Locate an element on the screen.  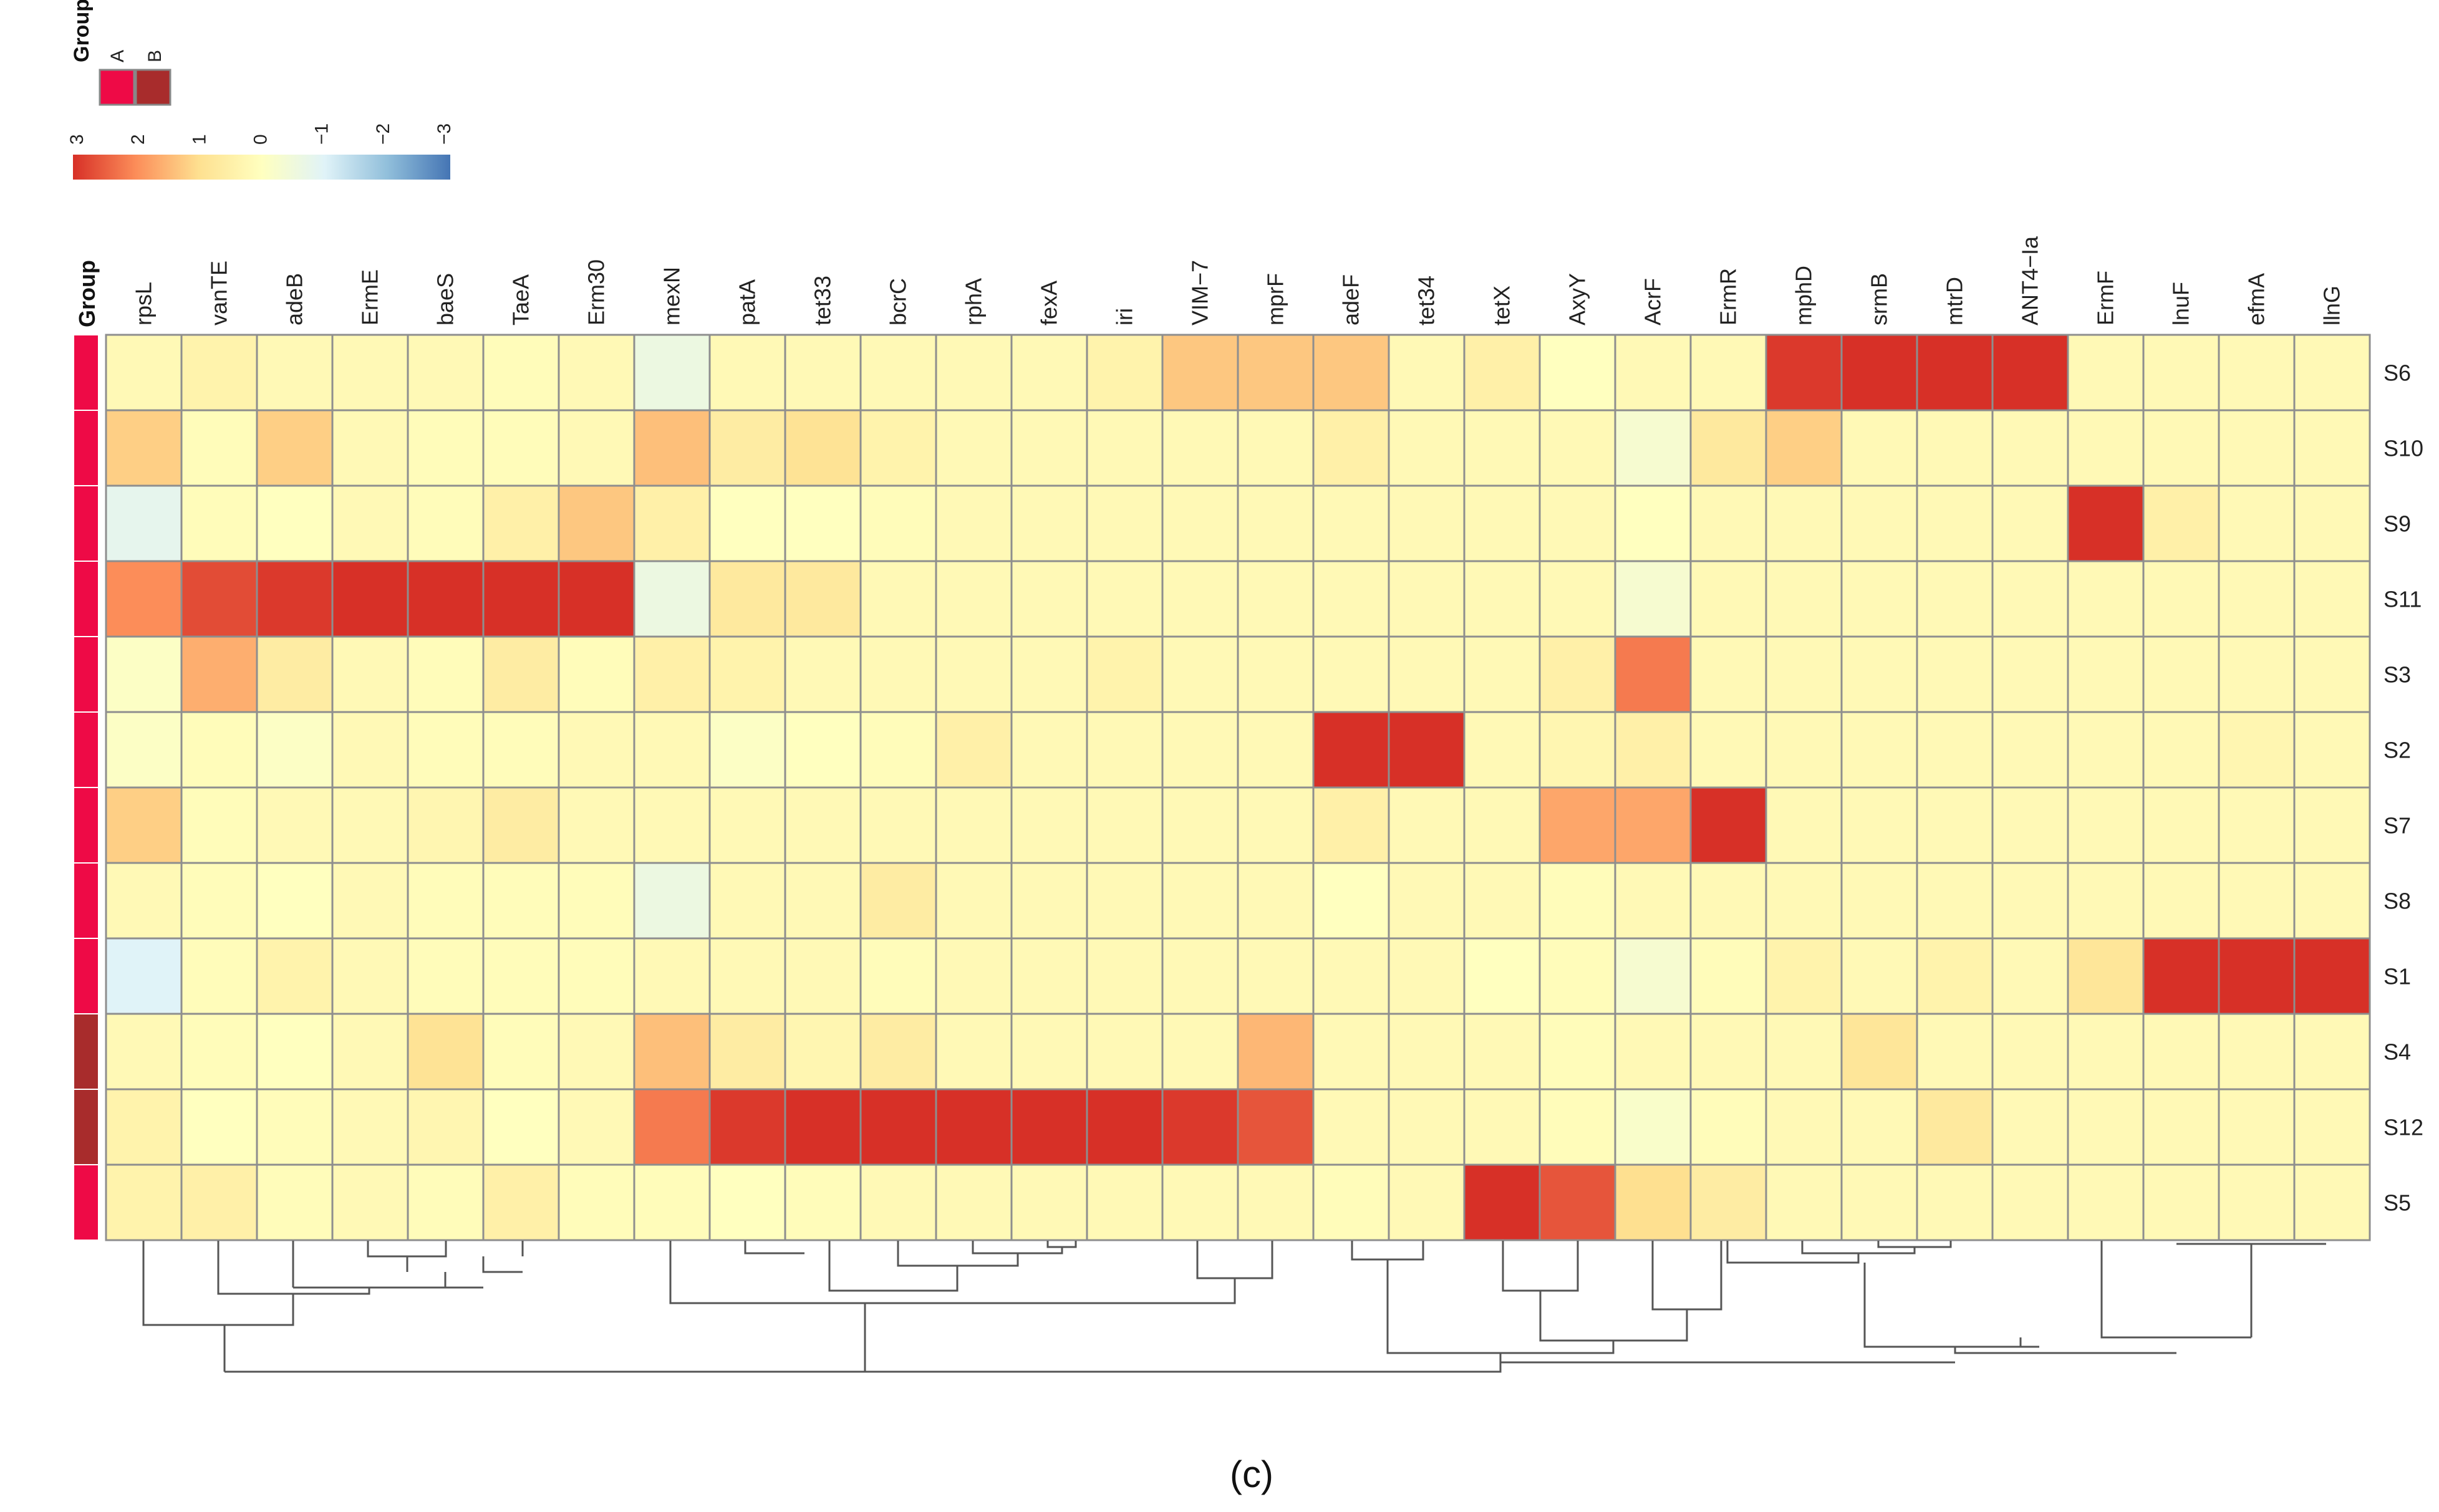
color-scale: 3 2 1 0 −1 −2 −3 is located at coordinates (261, 151).